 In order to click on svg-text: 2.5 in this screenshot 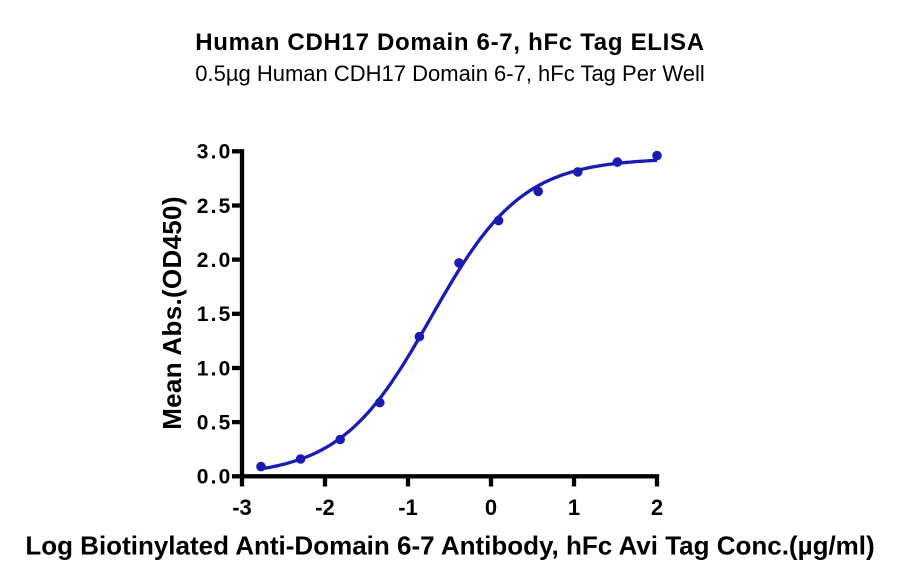, I will do `click(215, 206)`.